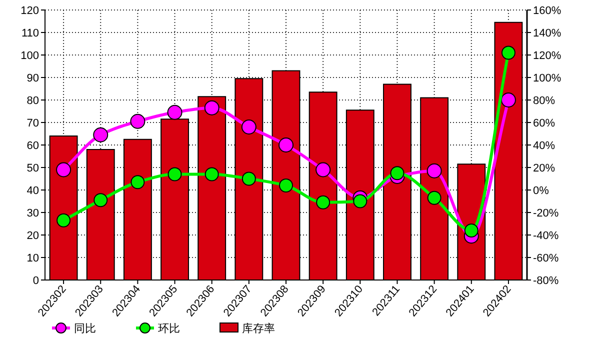  What do you see at coordinates (544, 124) in the screenshot?
I see `y2-tick-label: 60%` at bounding box center [544, 124].